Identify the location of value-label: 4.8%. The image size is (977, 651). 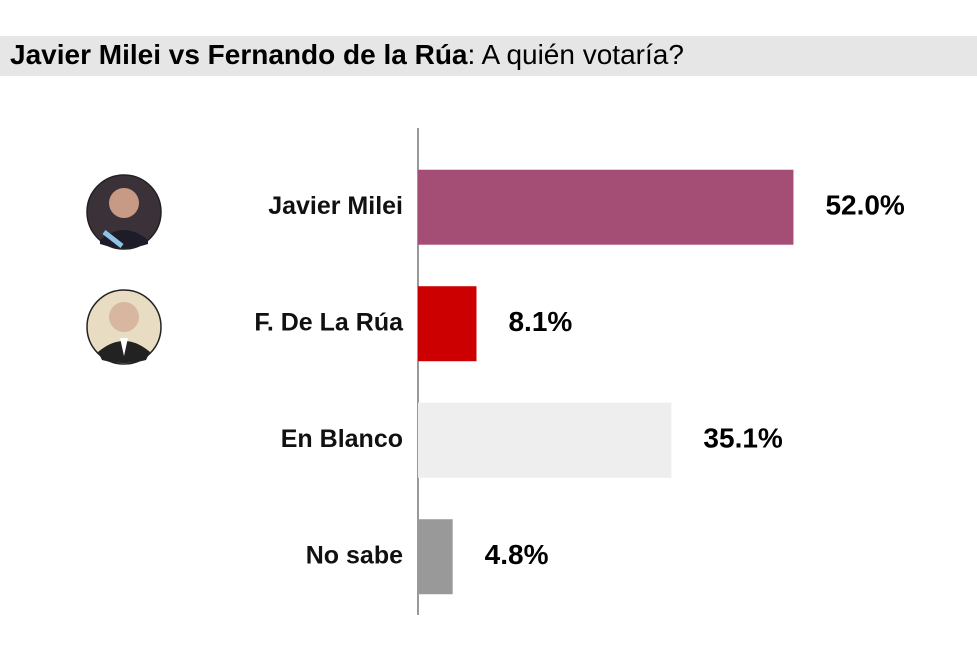
(517, 554).